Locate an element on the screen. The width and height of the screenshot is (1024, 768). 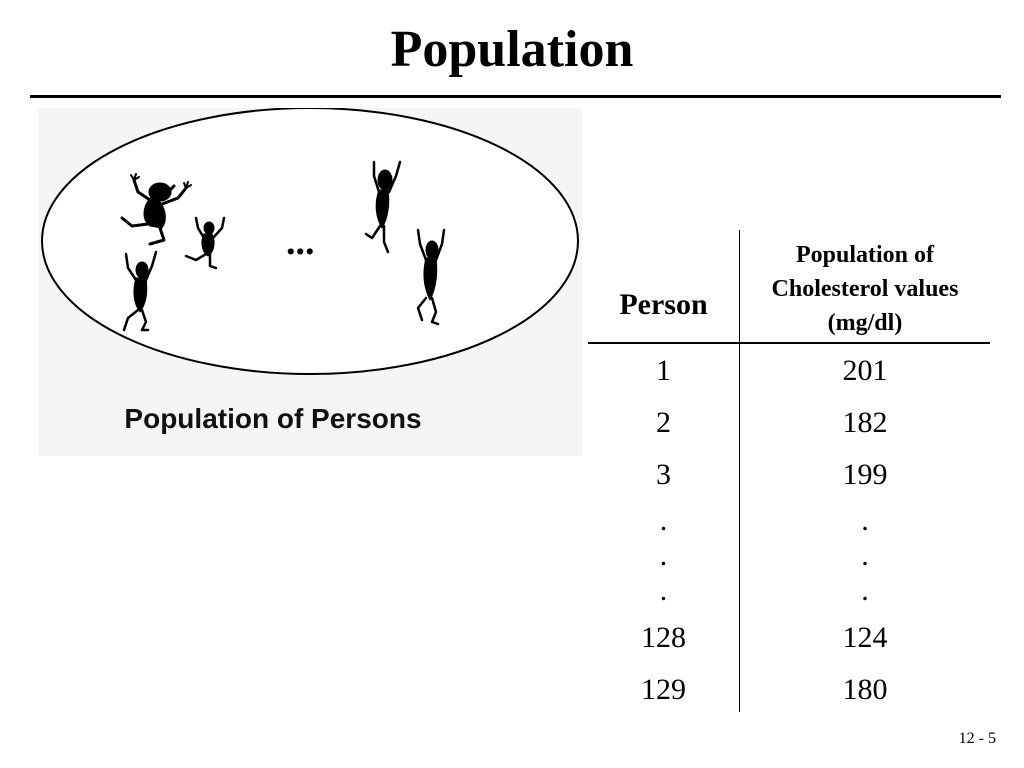
value-cell: 201 is located at coordinates (865, 370).